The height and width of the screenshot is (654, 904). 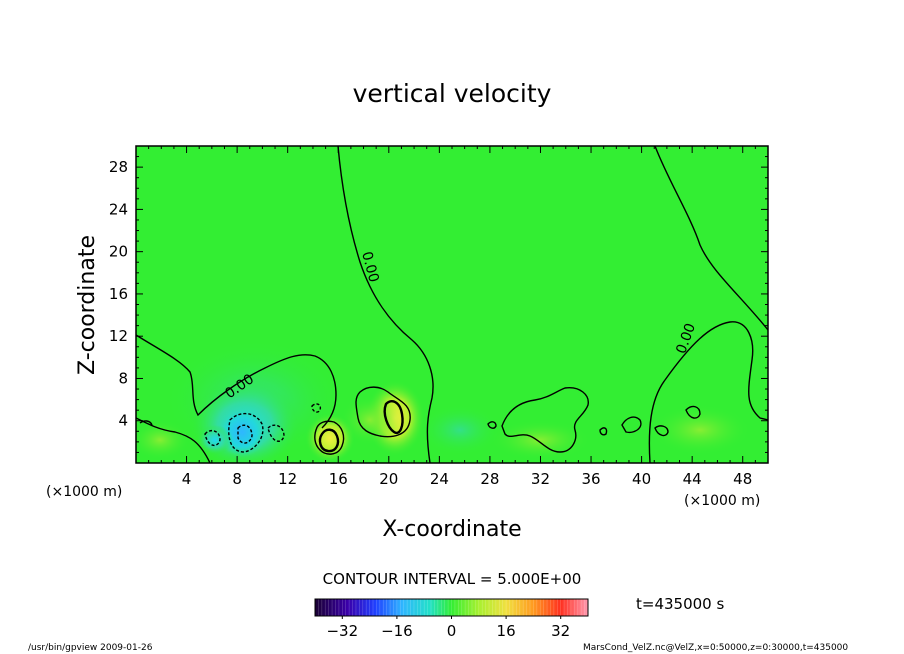 I want to click on x-tick-label: 48, so click(x=742, y=479).